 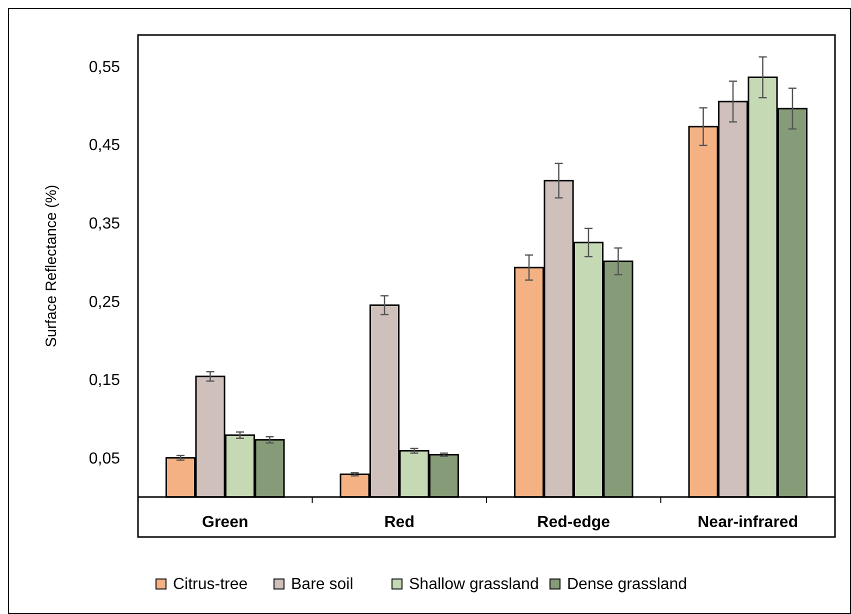 What do you see at coordinates (104, 459) in the screenshot?
I see `y-tick-label: 0,05` at bounding box center [104, 459].